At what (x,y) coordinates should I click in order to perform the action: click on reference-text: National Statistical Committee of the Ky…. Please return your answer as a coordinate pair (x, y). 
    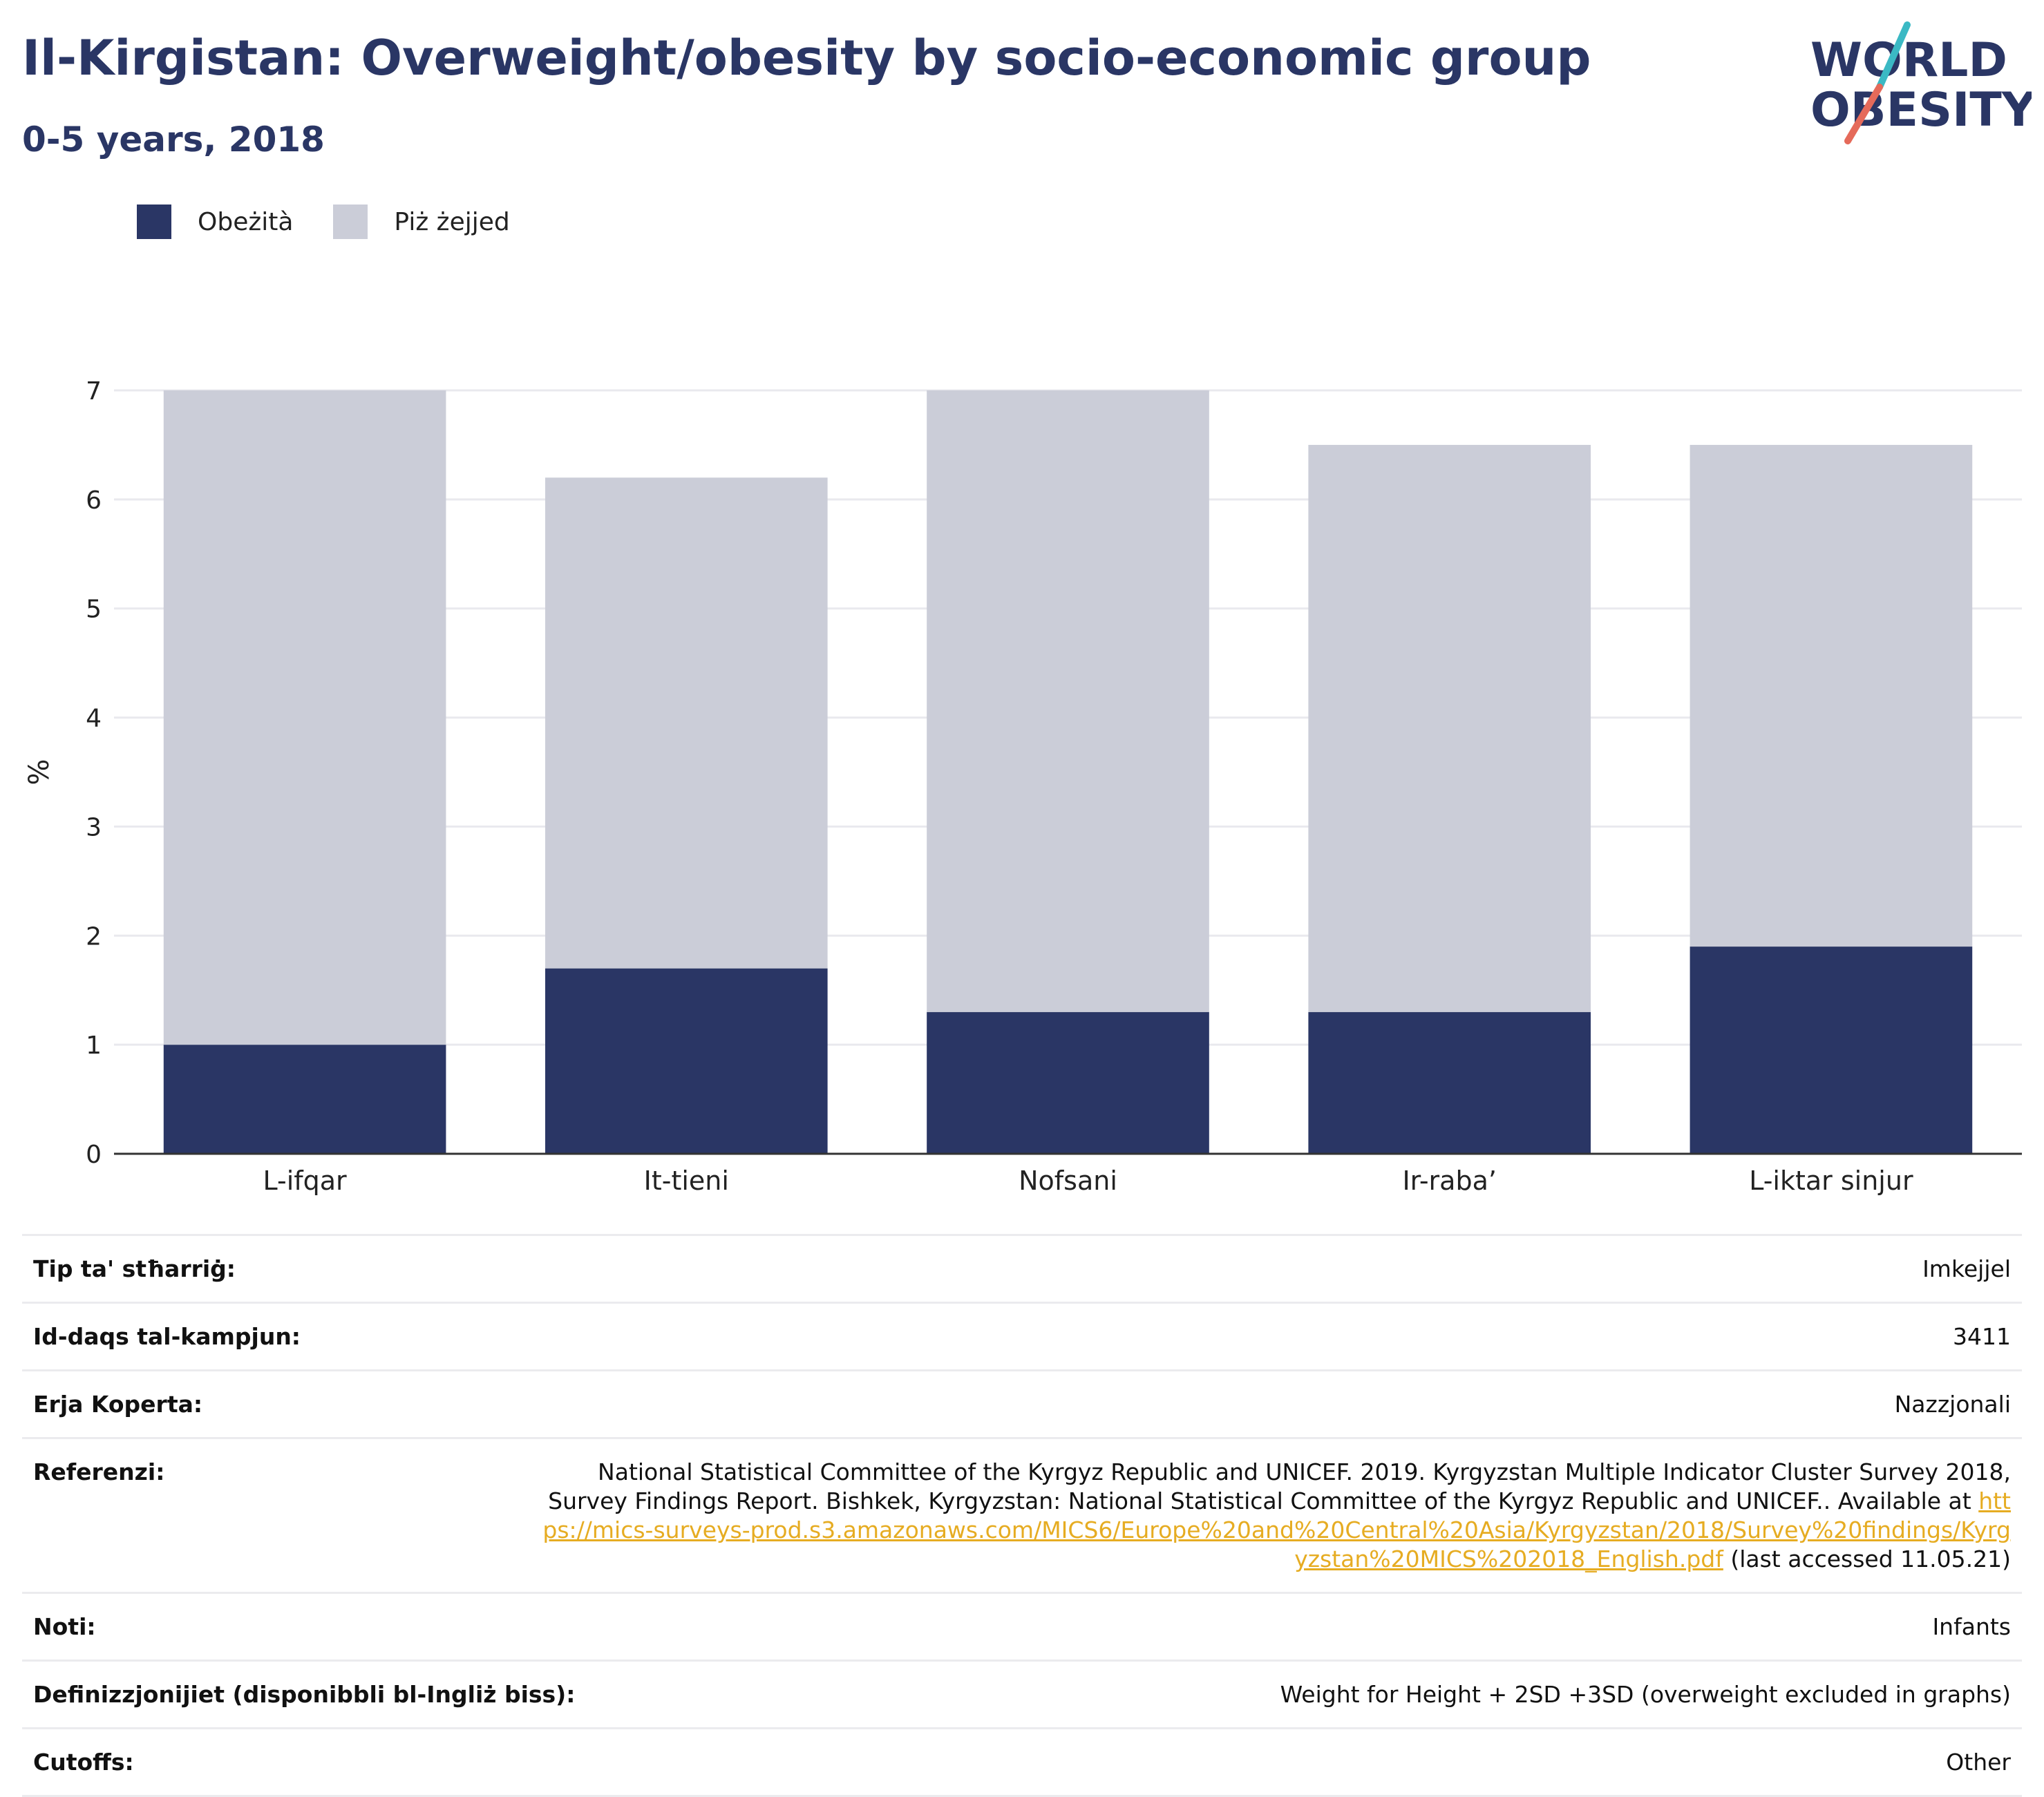
    Looking at the image, I should click on (1279, 1486).